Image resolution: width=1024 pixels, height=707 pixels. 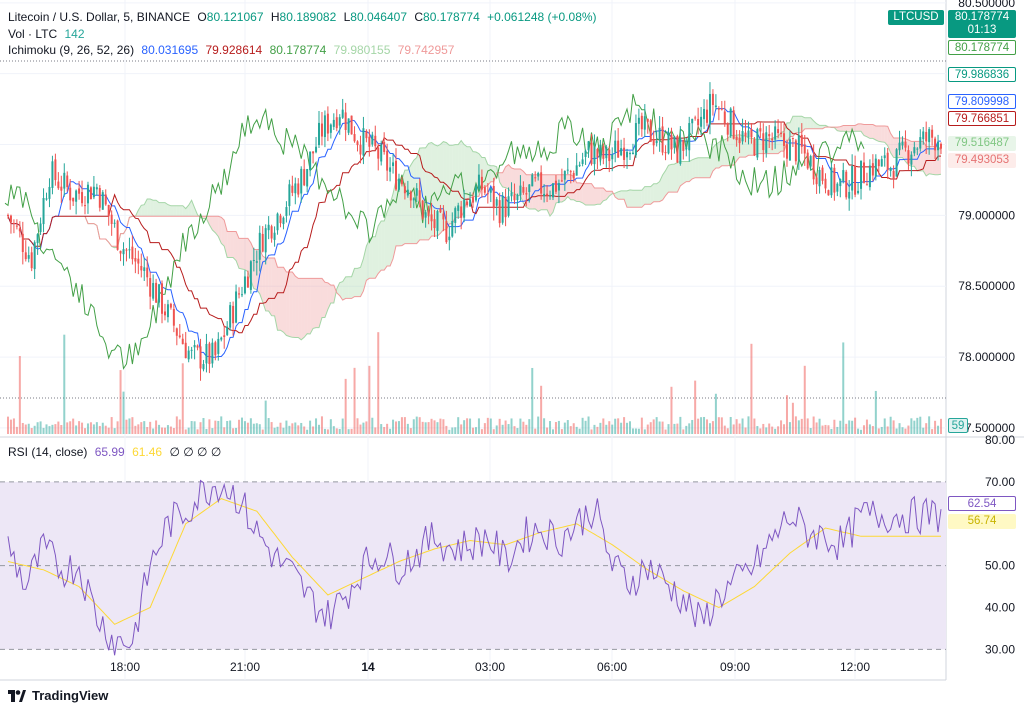 I want to click on time-tick-label: 12:00, so click(x=855, y=667).